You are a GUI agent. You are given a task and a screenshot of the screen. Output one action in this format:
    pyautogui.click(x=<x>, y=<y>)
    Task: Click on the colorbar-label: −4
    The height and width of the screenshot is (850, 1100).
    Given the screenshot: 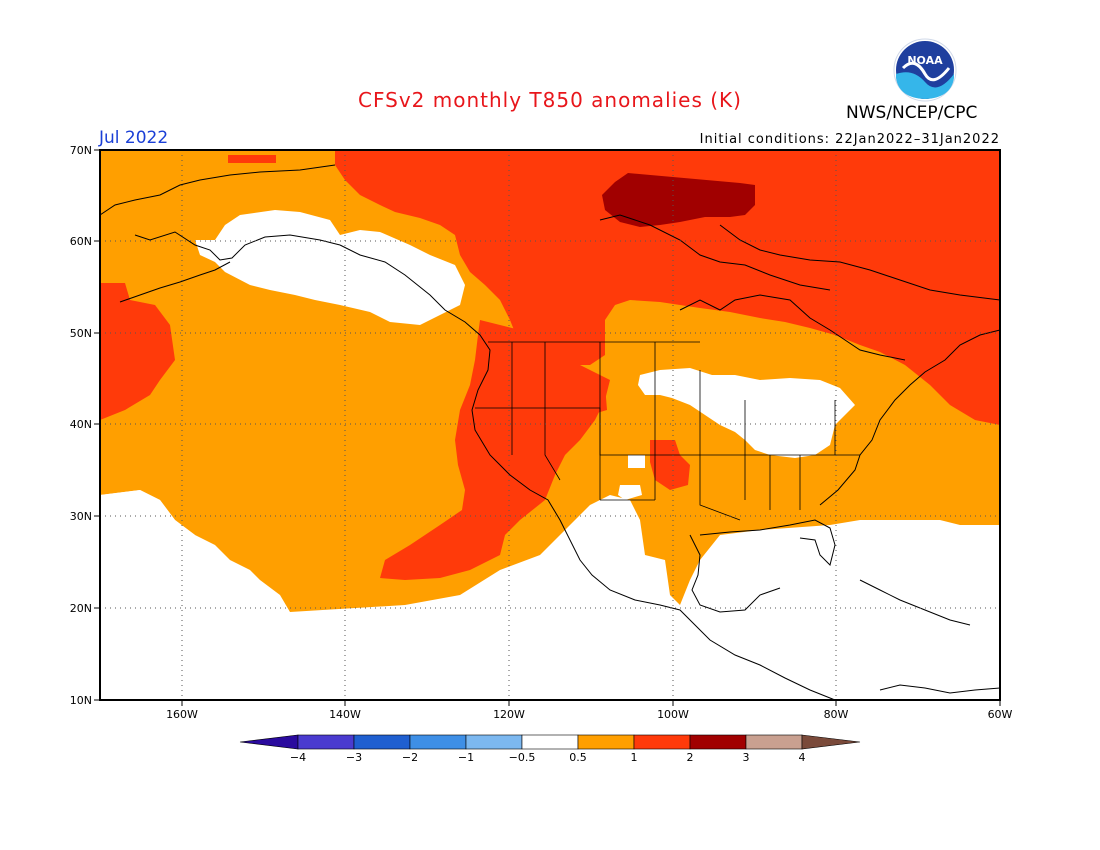 What is the action you would take?
    pyautogui.click(x=298, y=757)
    